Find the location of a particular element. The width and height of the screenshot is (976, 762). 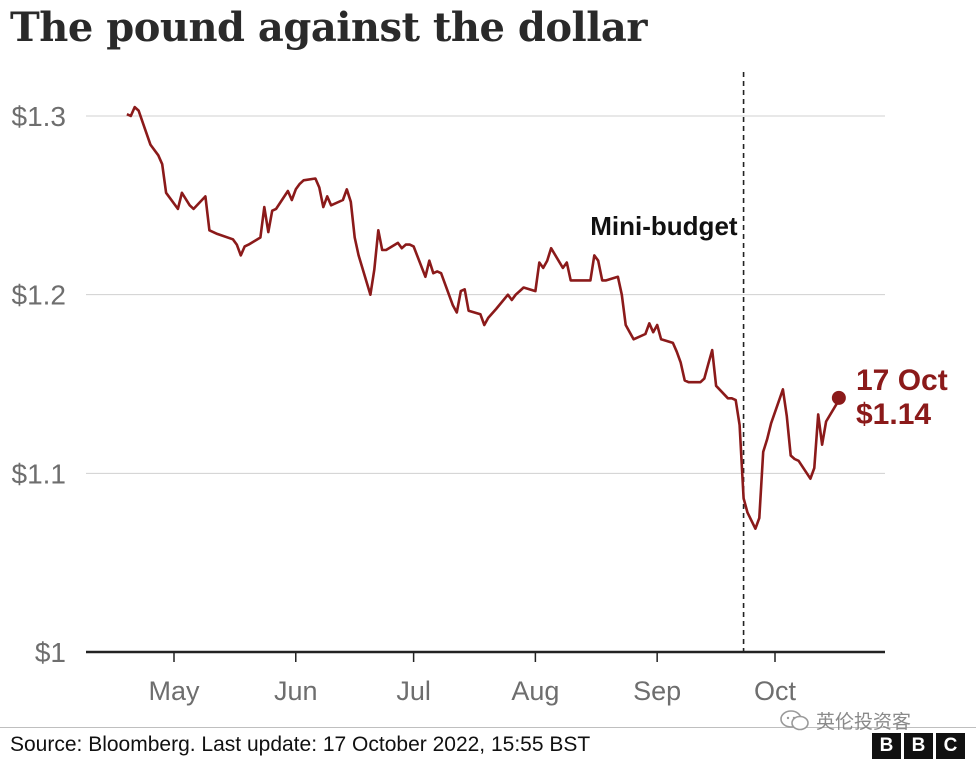

endpoint-marker is located at coordinates (838, 397).